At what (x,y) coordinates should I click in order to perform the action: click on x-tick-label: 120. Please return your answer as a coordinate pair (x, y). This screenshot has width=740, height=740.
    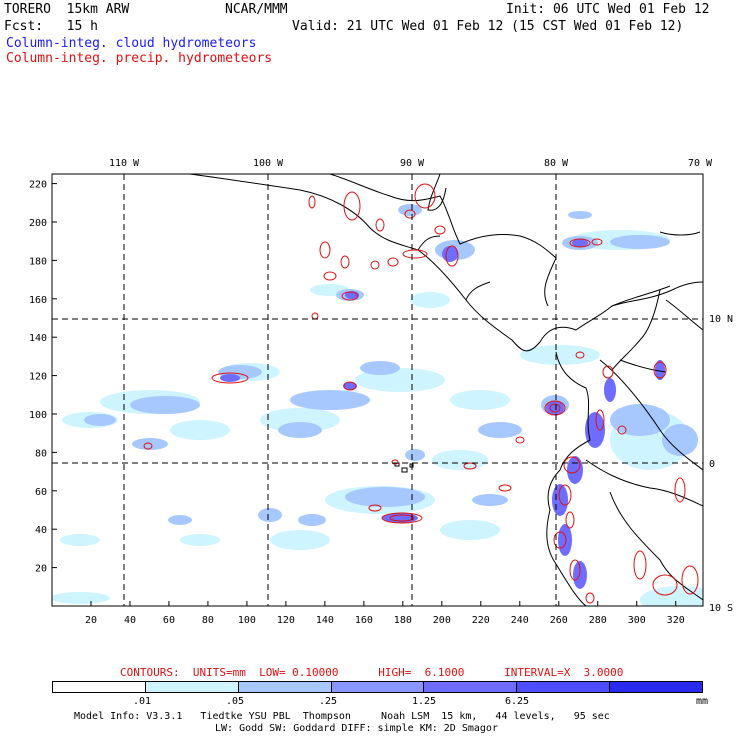
    Looking at the image, I should click on (286, 620).